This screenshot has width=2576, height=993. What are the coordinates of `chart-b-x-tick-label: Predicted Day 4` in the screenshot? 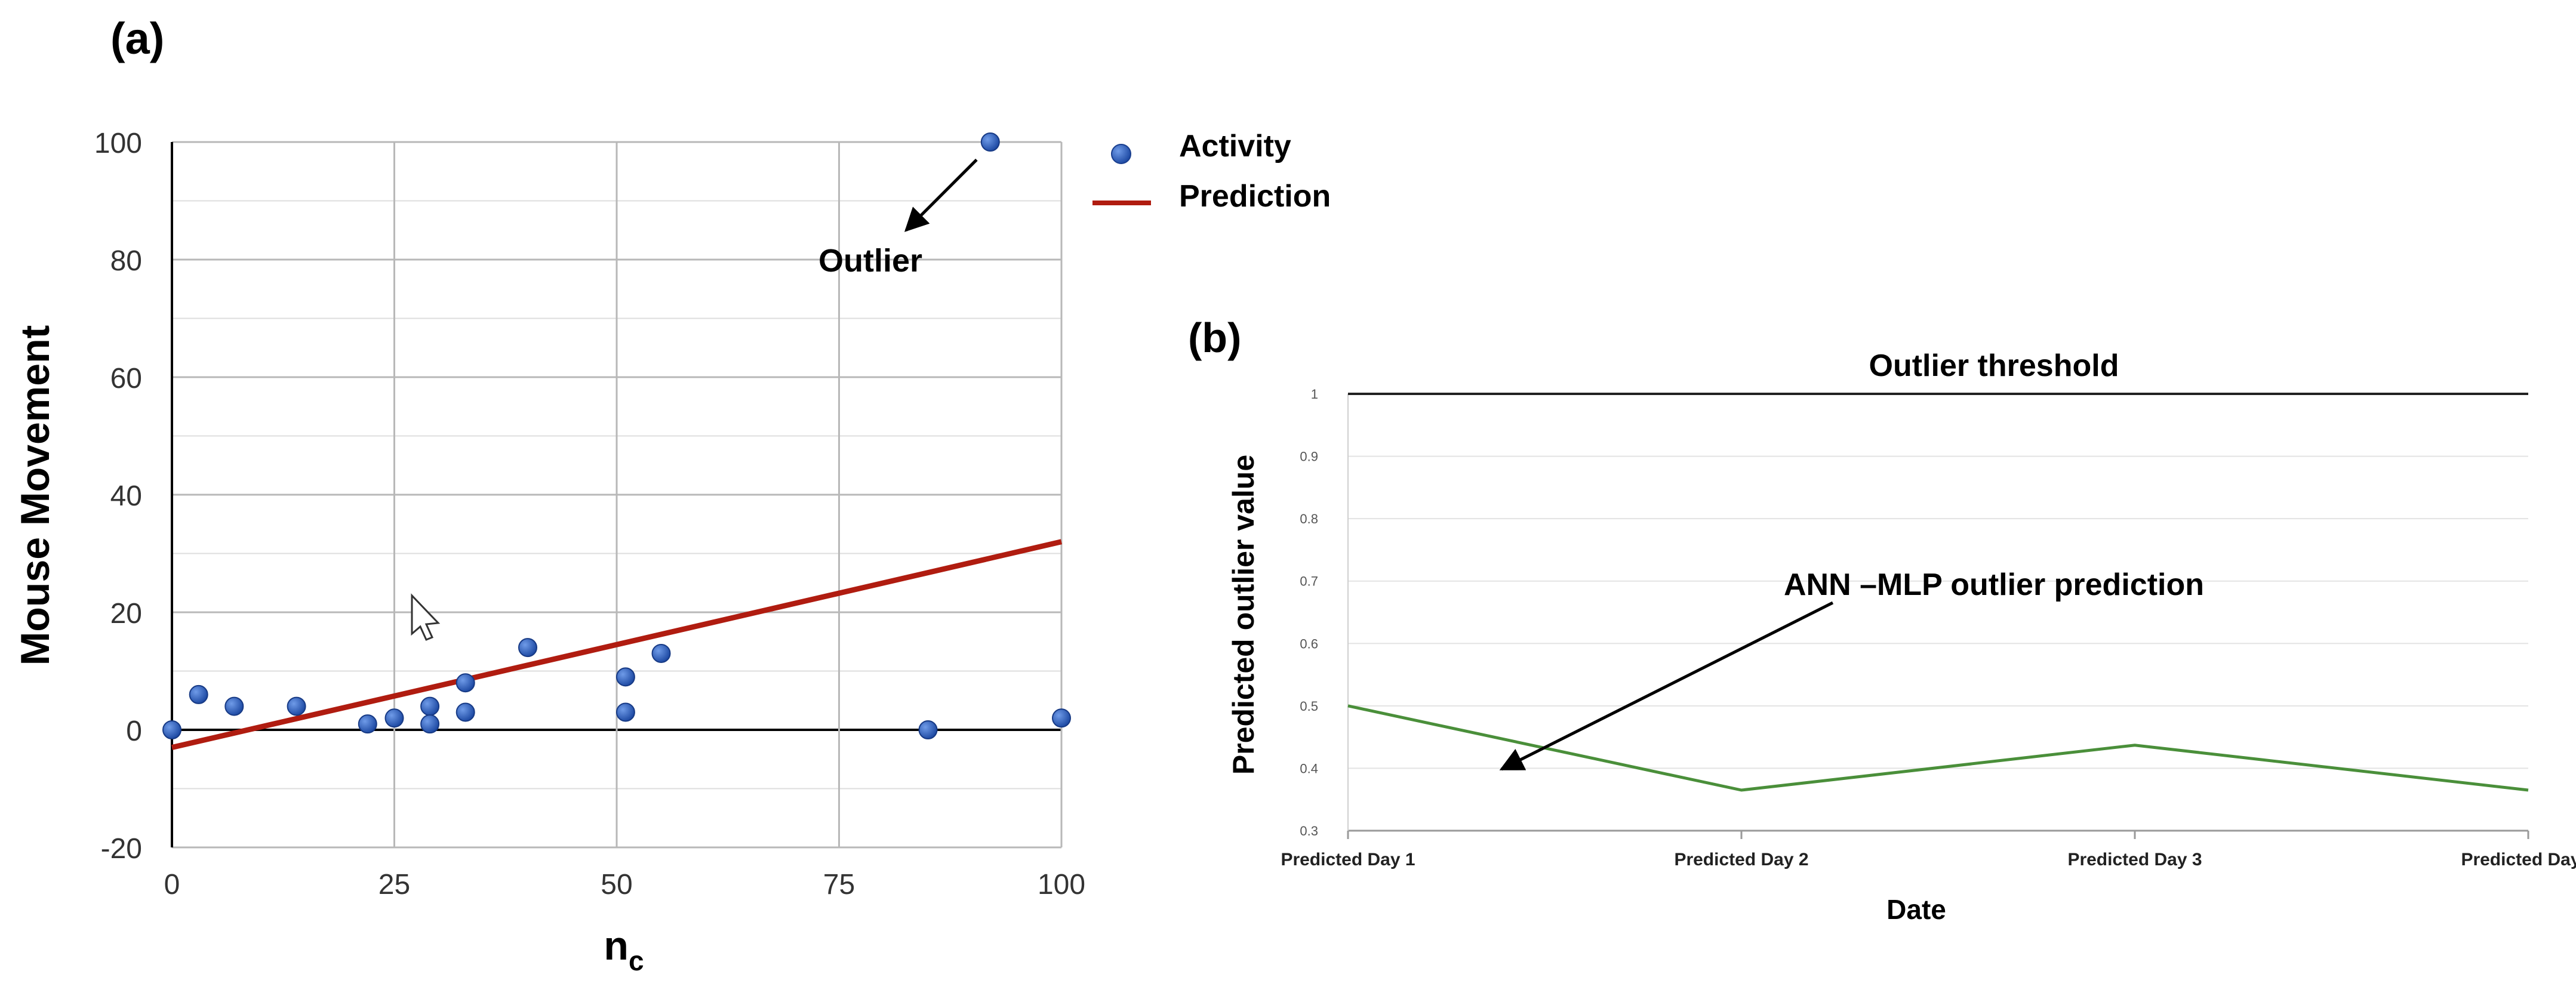 It's located at (2518, 859).